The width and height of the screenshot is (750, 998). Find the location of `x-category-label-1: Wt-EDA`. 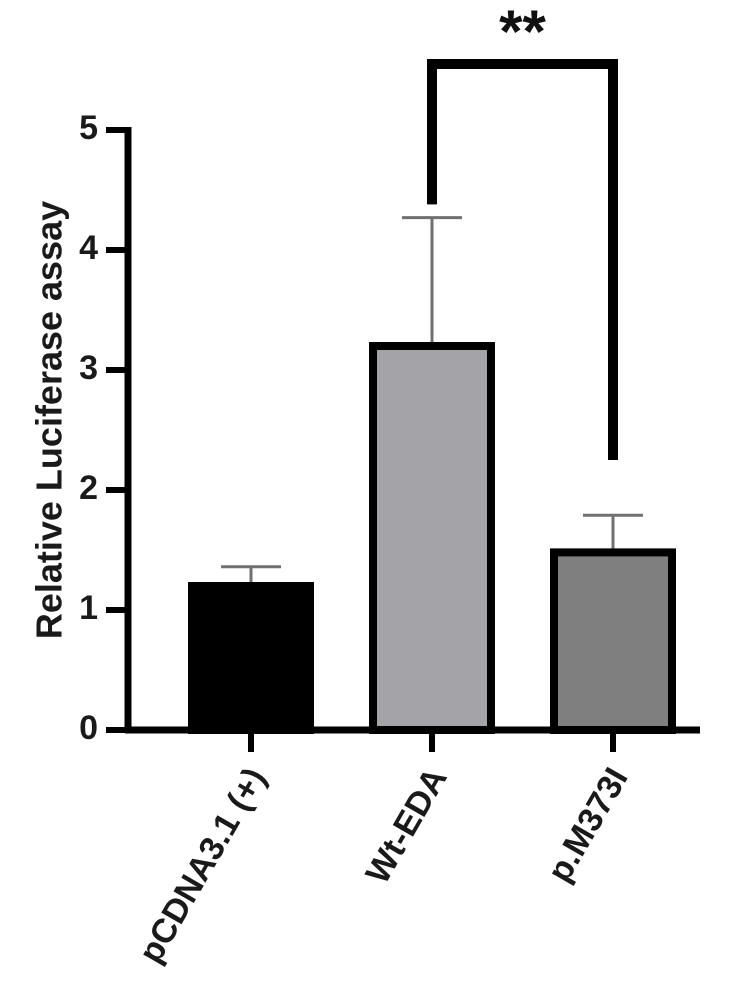

x-category-label-1: Wt-EDA is located at coordinates (407, 825).